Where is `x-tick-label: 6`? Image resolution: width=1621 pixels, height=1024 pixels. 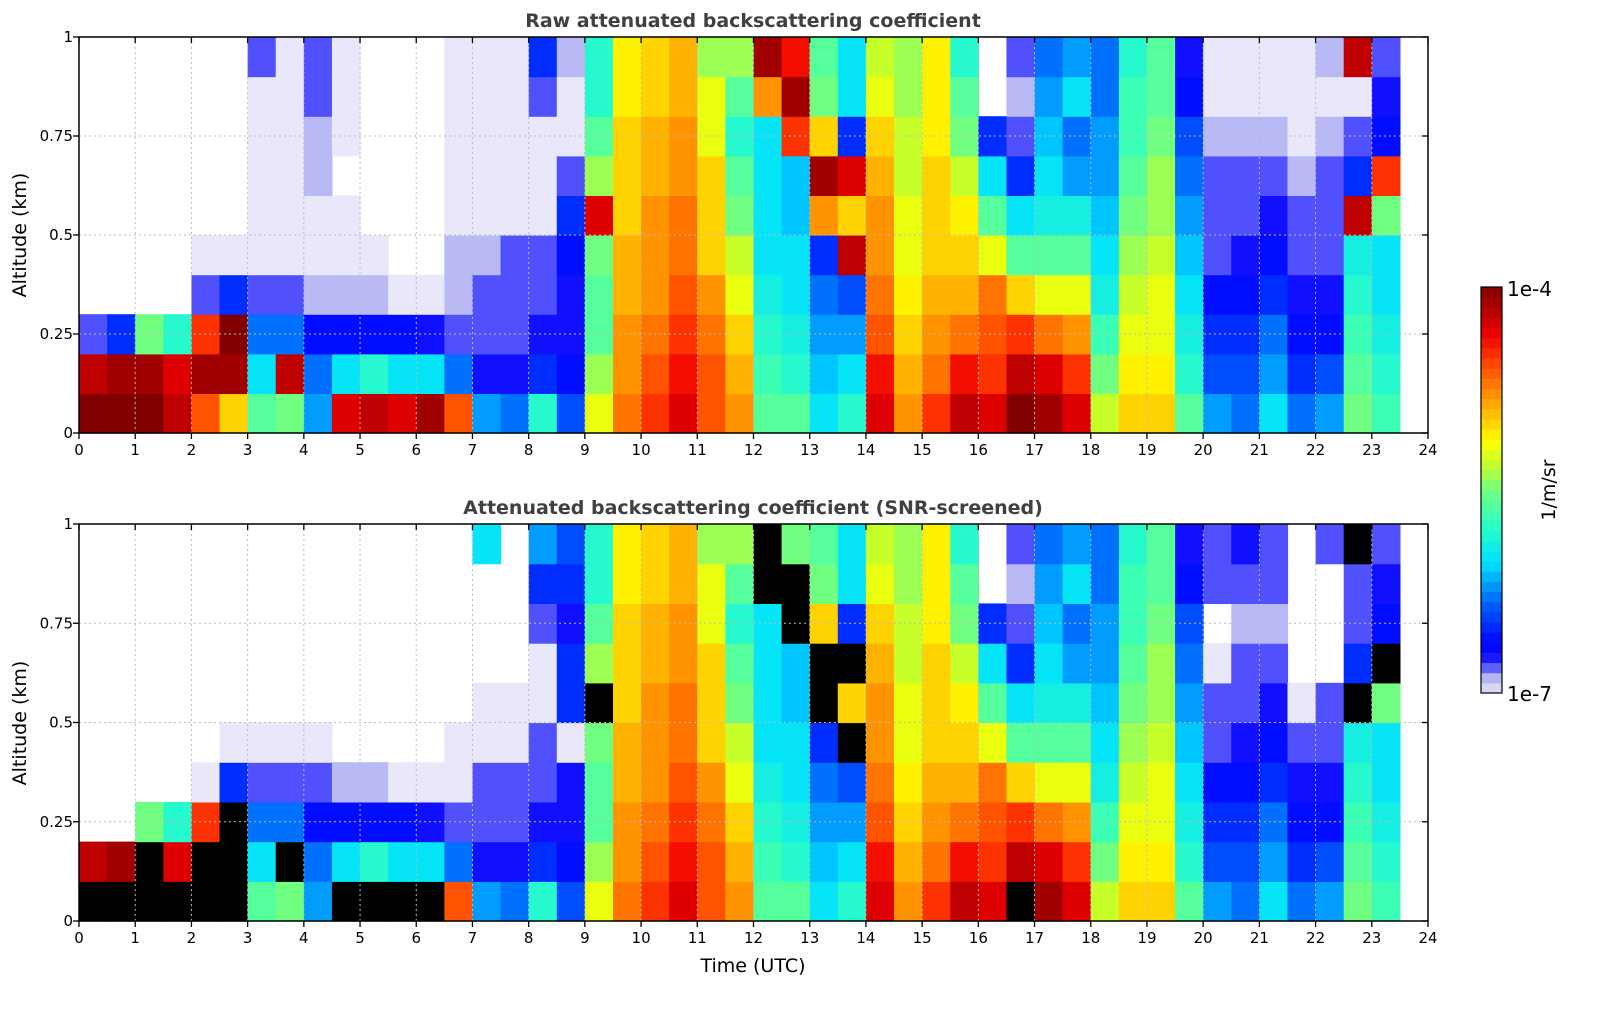
x-tick-label: 6 is located at coordinates (416, 450).